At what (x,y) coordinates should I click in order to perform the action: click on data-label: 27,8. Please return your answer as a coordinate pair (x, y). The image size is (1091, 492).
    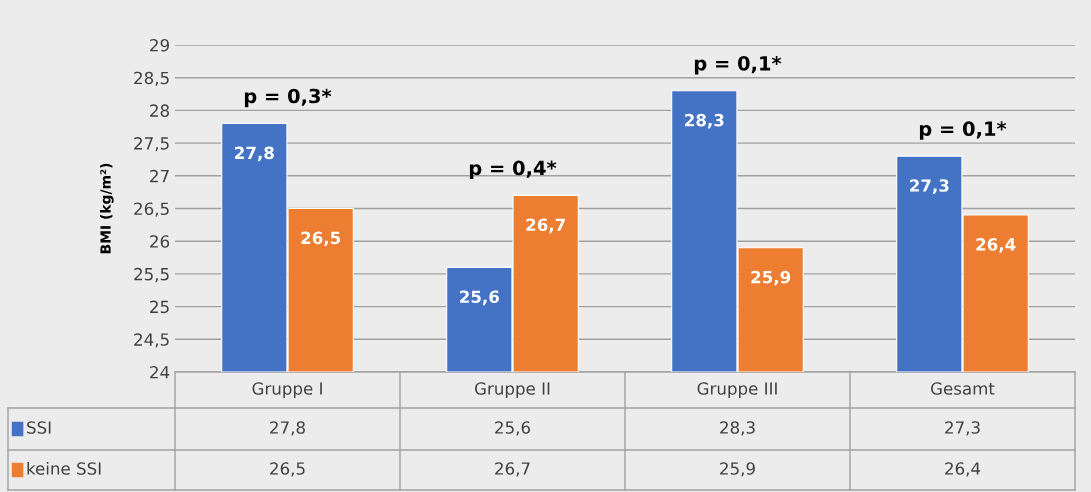
    Looking at the image, I should click on (287, 428).